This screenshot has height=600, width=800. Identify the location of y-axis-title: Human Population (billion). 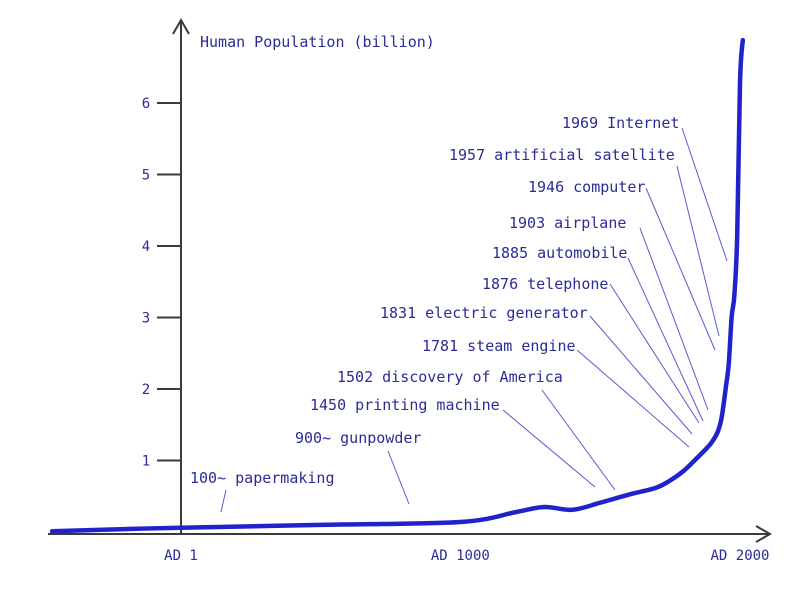
(317, 42).